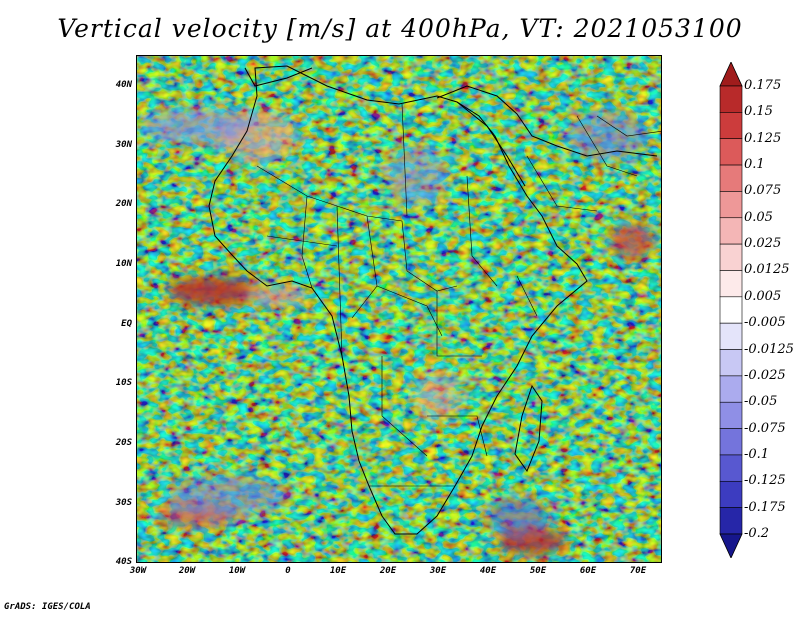 Image resolution: width=800 pixels, height=618 pixels. I want to click on lat-label-30s: 30S, so click(123, 503).